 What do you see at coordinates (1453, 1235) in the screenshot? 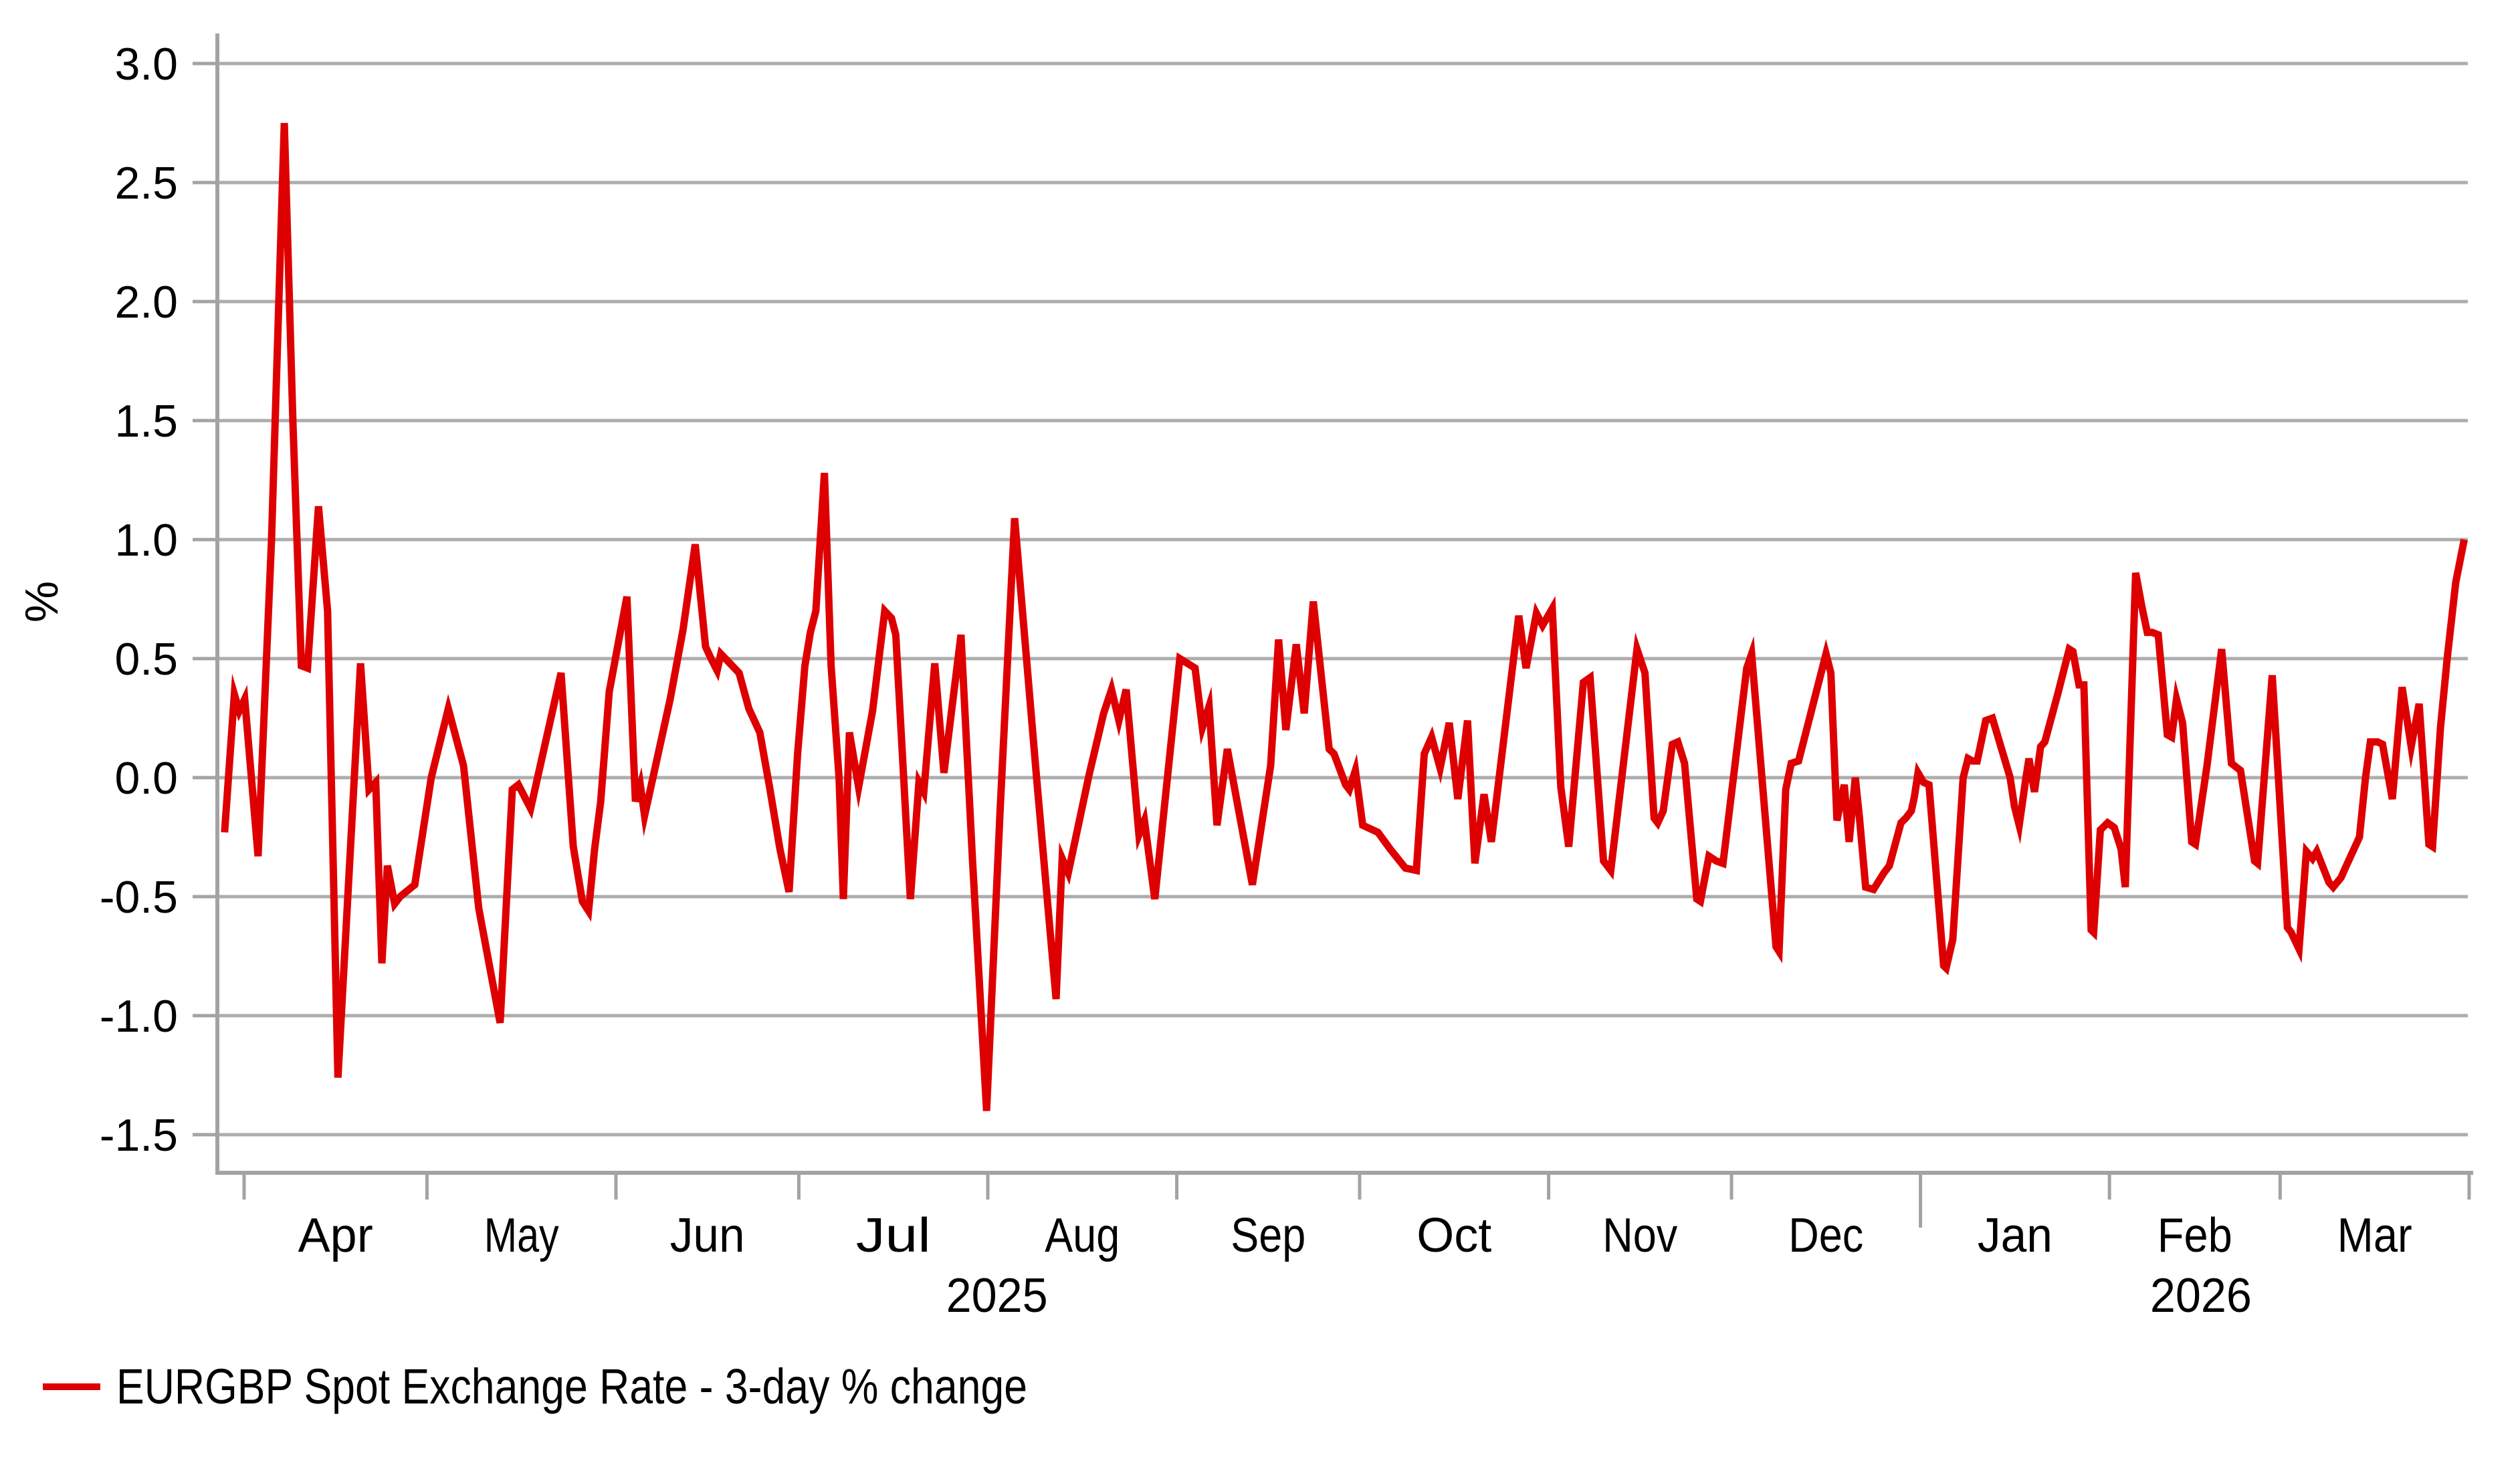
I see `month-label-Oct: Oct` at bounding box center [1453, 1235].